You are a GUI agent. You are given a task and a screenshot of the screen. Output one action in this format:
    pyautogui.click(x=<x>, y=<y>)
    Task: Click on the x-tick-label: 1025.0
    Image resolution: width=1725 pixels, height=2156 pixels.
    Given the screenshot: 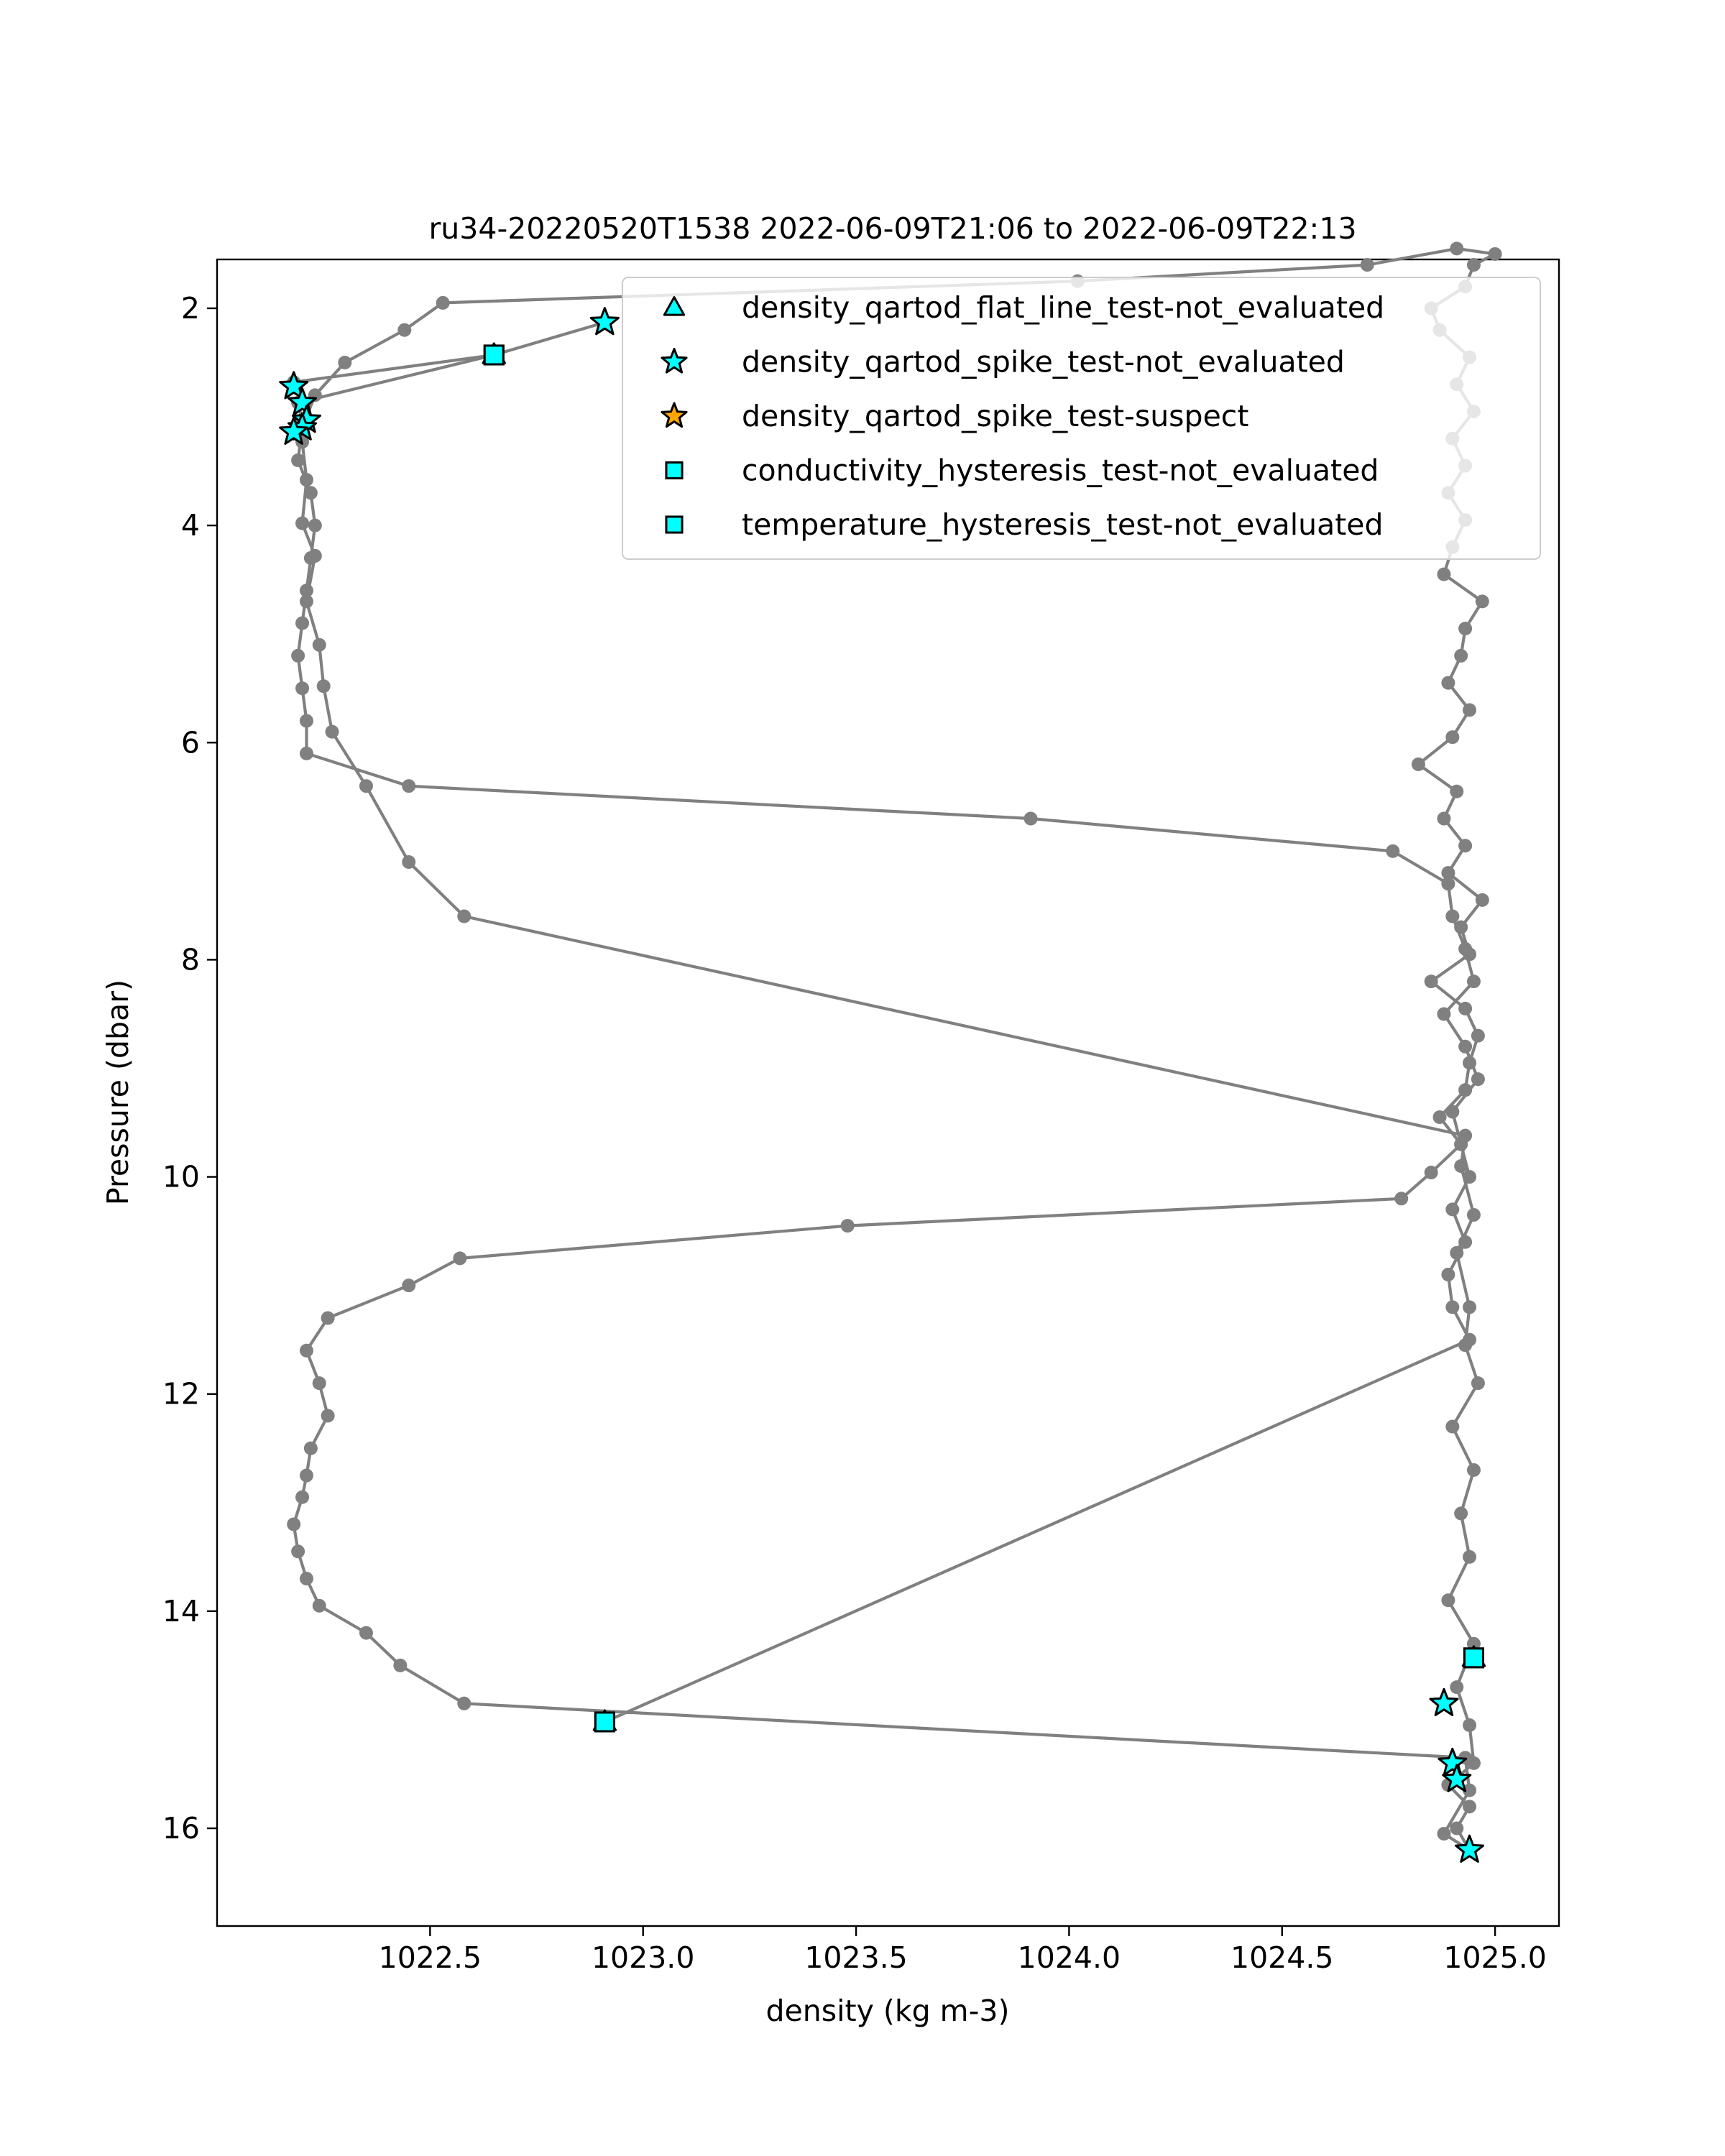 What is the action you would take?
    pyautogui.click(x=1494, y=1958)
    